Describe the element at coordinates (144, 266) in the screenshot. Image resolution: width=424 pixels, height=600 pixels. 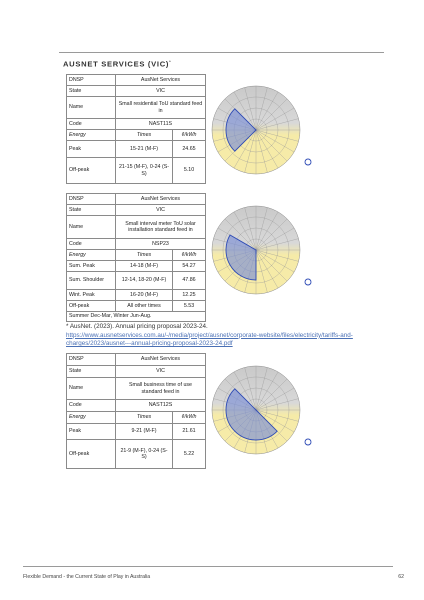
I see `rate-times: 14-18 (M-F)` at that location.